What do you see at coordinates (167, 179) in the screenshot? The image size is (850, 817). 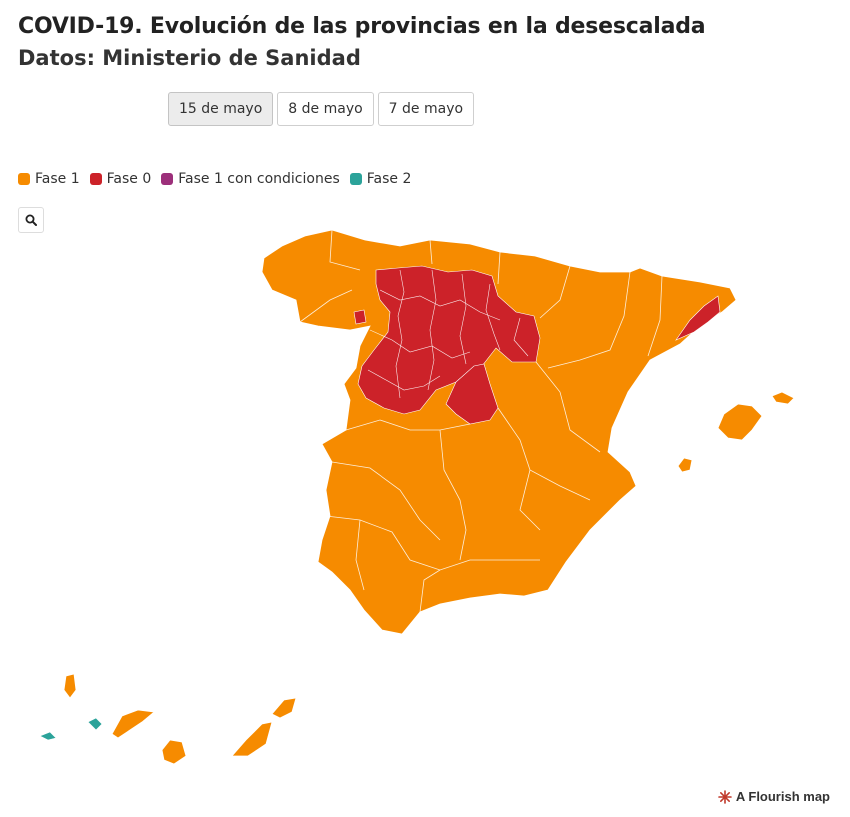 I see `legend-swatch-fase-1-con-condiciones` at bounding box center [167, 179].